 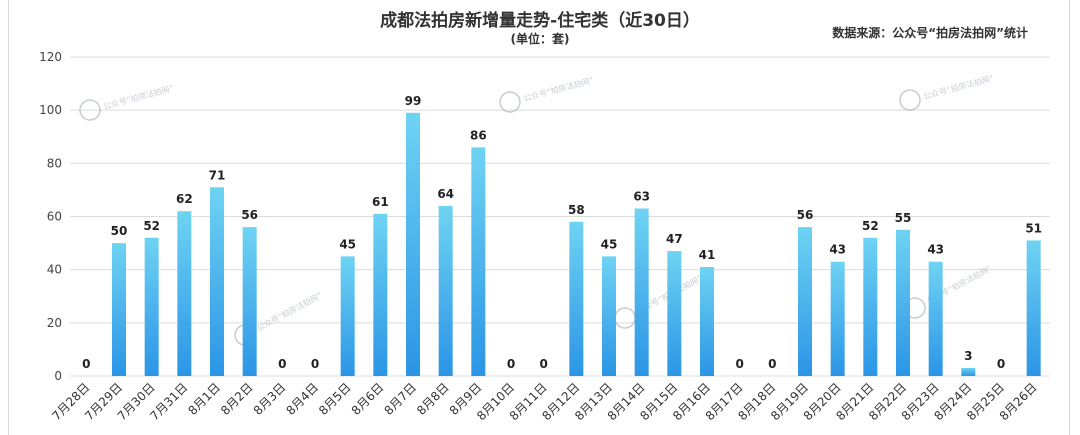 What do you see at coordinates (400, 399) in the screenshot?
I see `x-tick-label: 8月7日` at bounding box center [400, 399].